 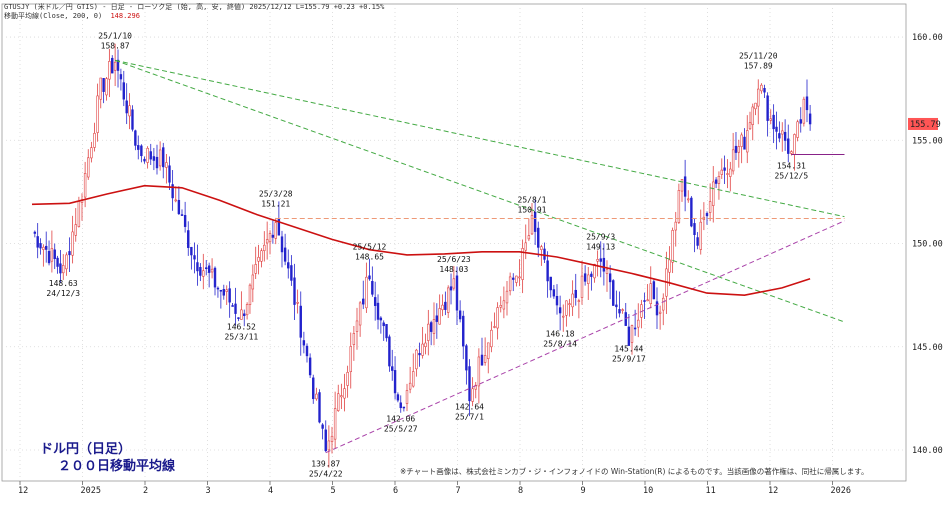 What do you see at coordinates (63, 283) in the screenshot?
I see `annotation-price: 148.63` at bounding box center [63, 283].